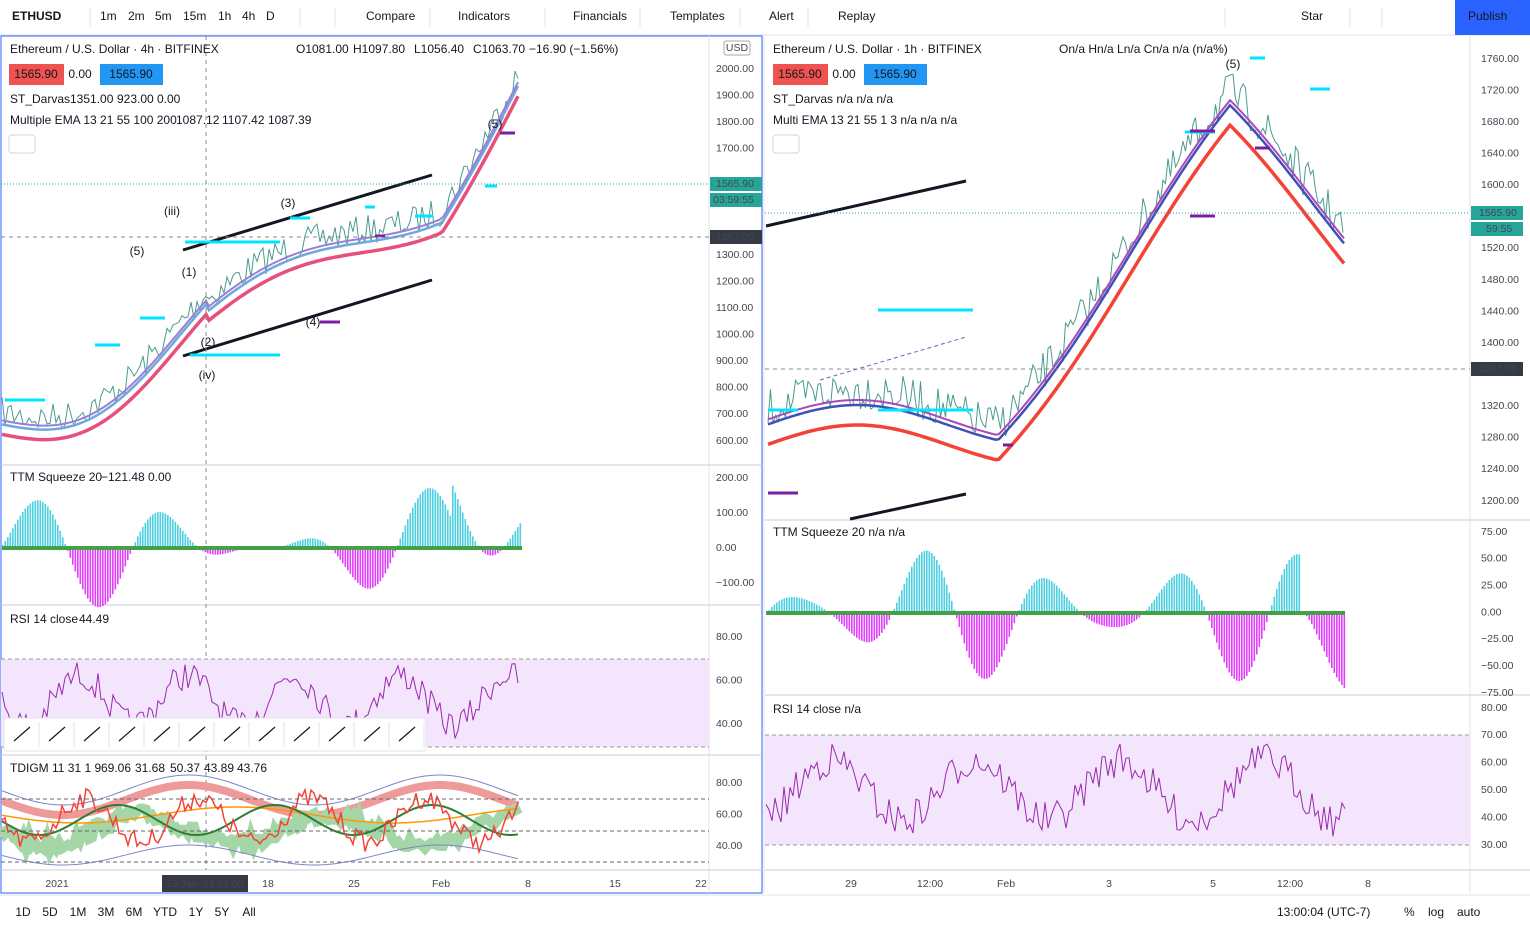  What do you see at coordinates (224, 16) in the screenshot?
I see `interval-button: 1h` at bounding box center [224, 16].